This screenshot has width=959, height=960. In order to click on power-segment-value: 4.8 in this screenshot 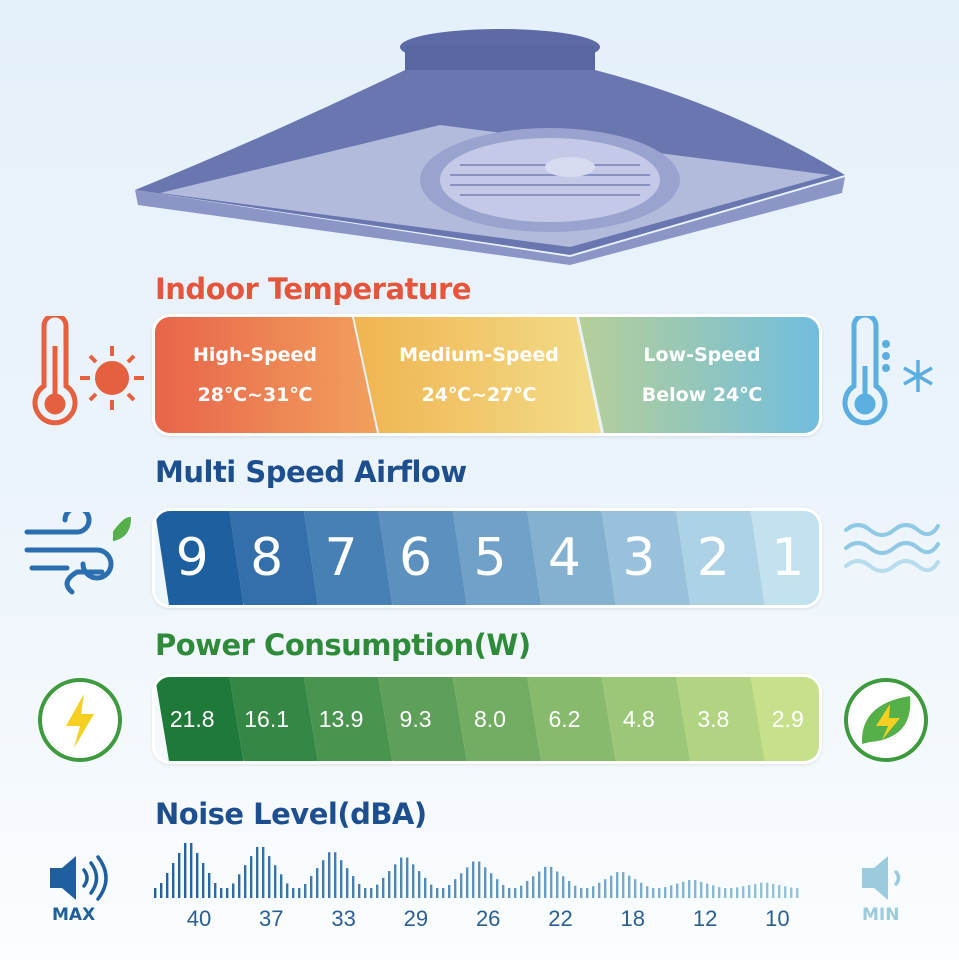, I will do `click(638, 718)`.